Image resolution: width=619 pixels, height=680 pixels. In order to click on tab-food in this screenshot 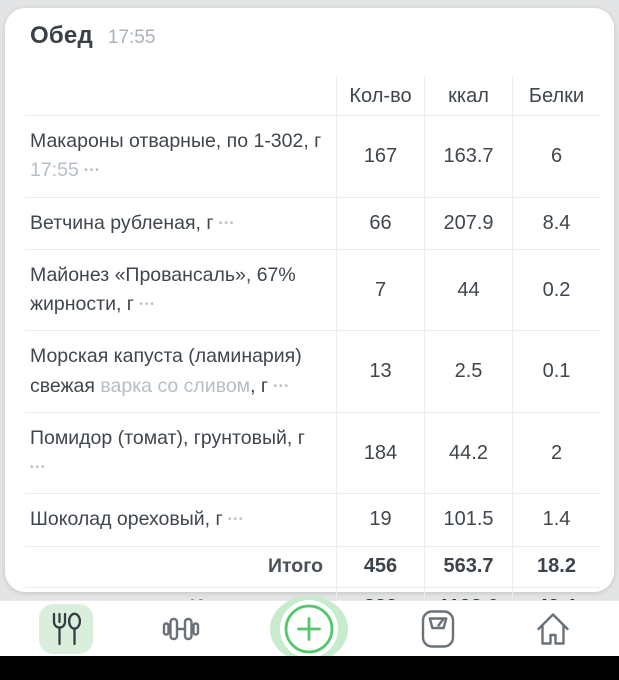, I will do `click(65, 629)`.